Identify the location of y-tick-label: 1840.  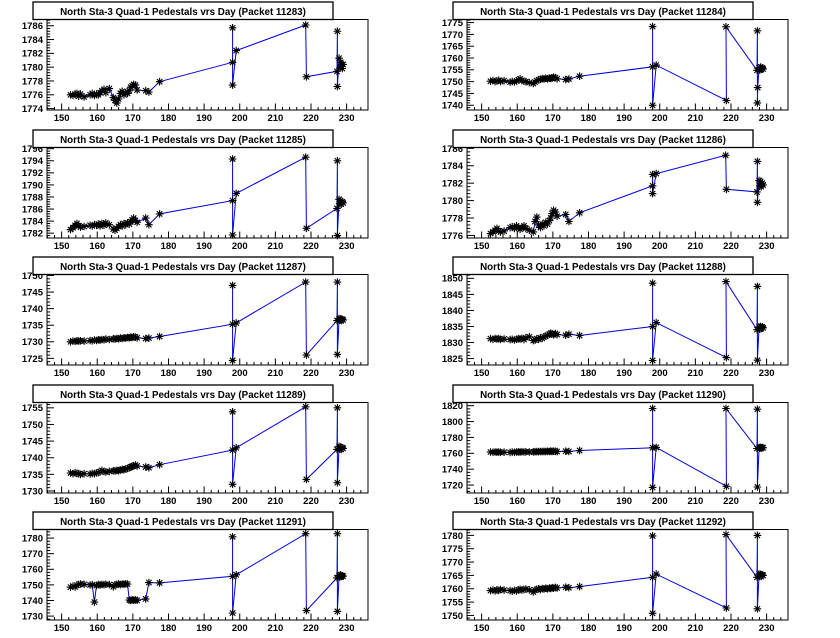
(452, 311).